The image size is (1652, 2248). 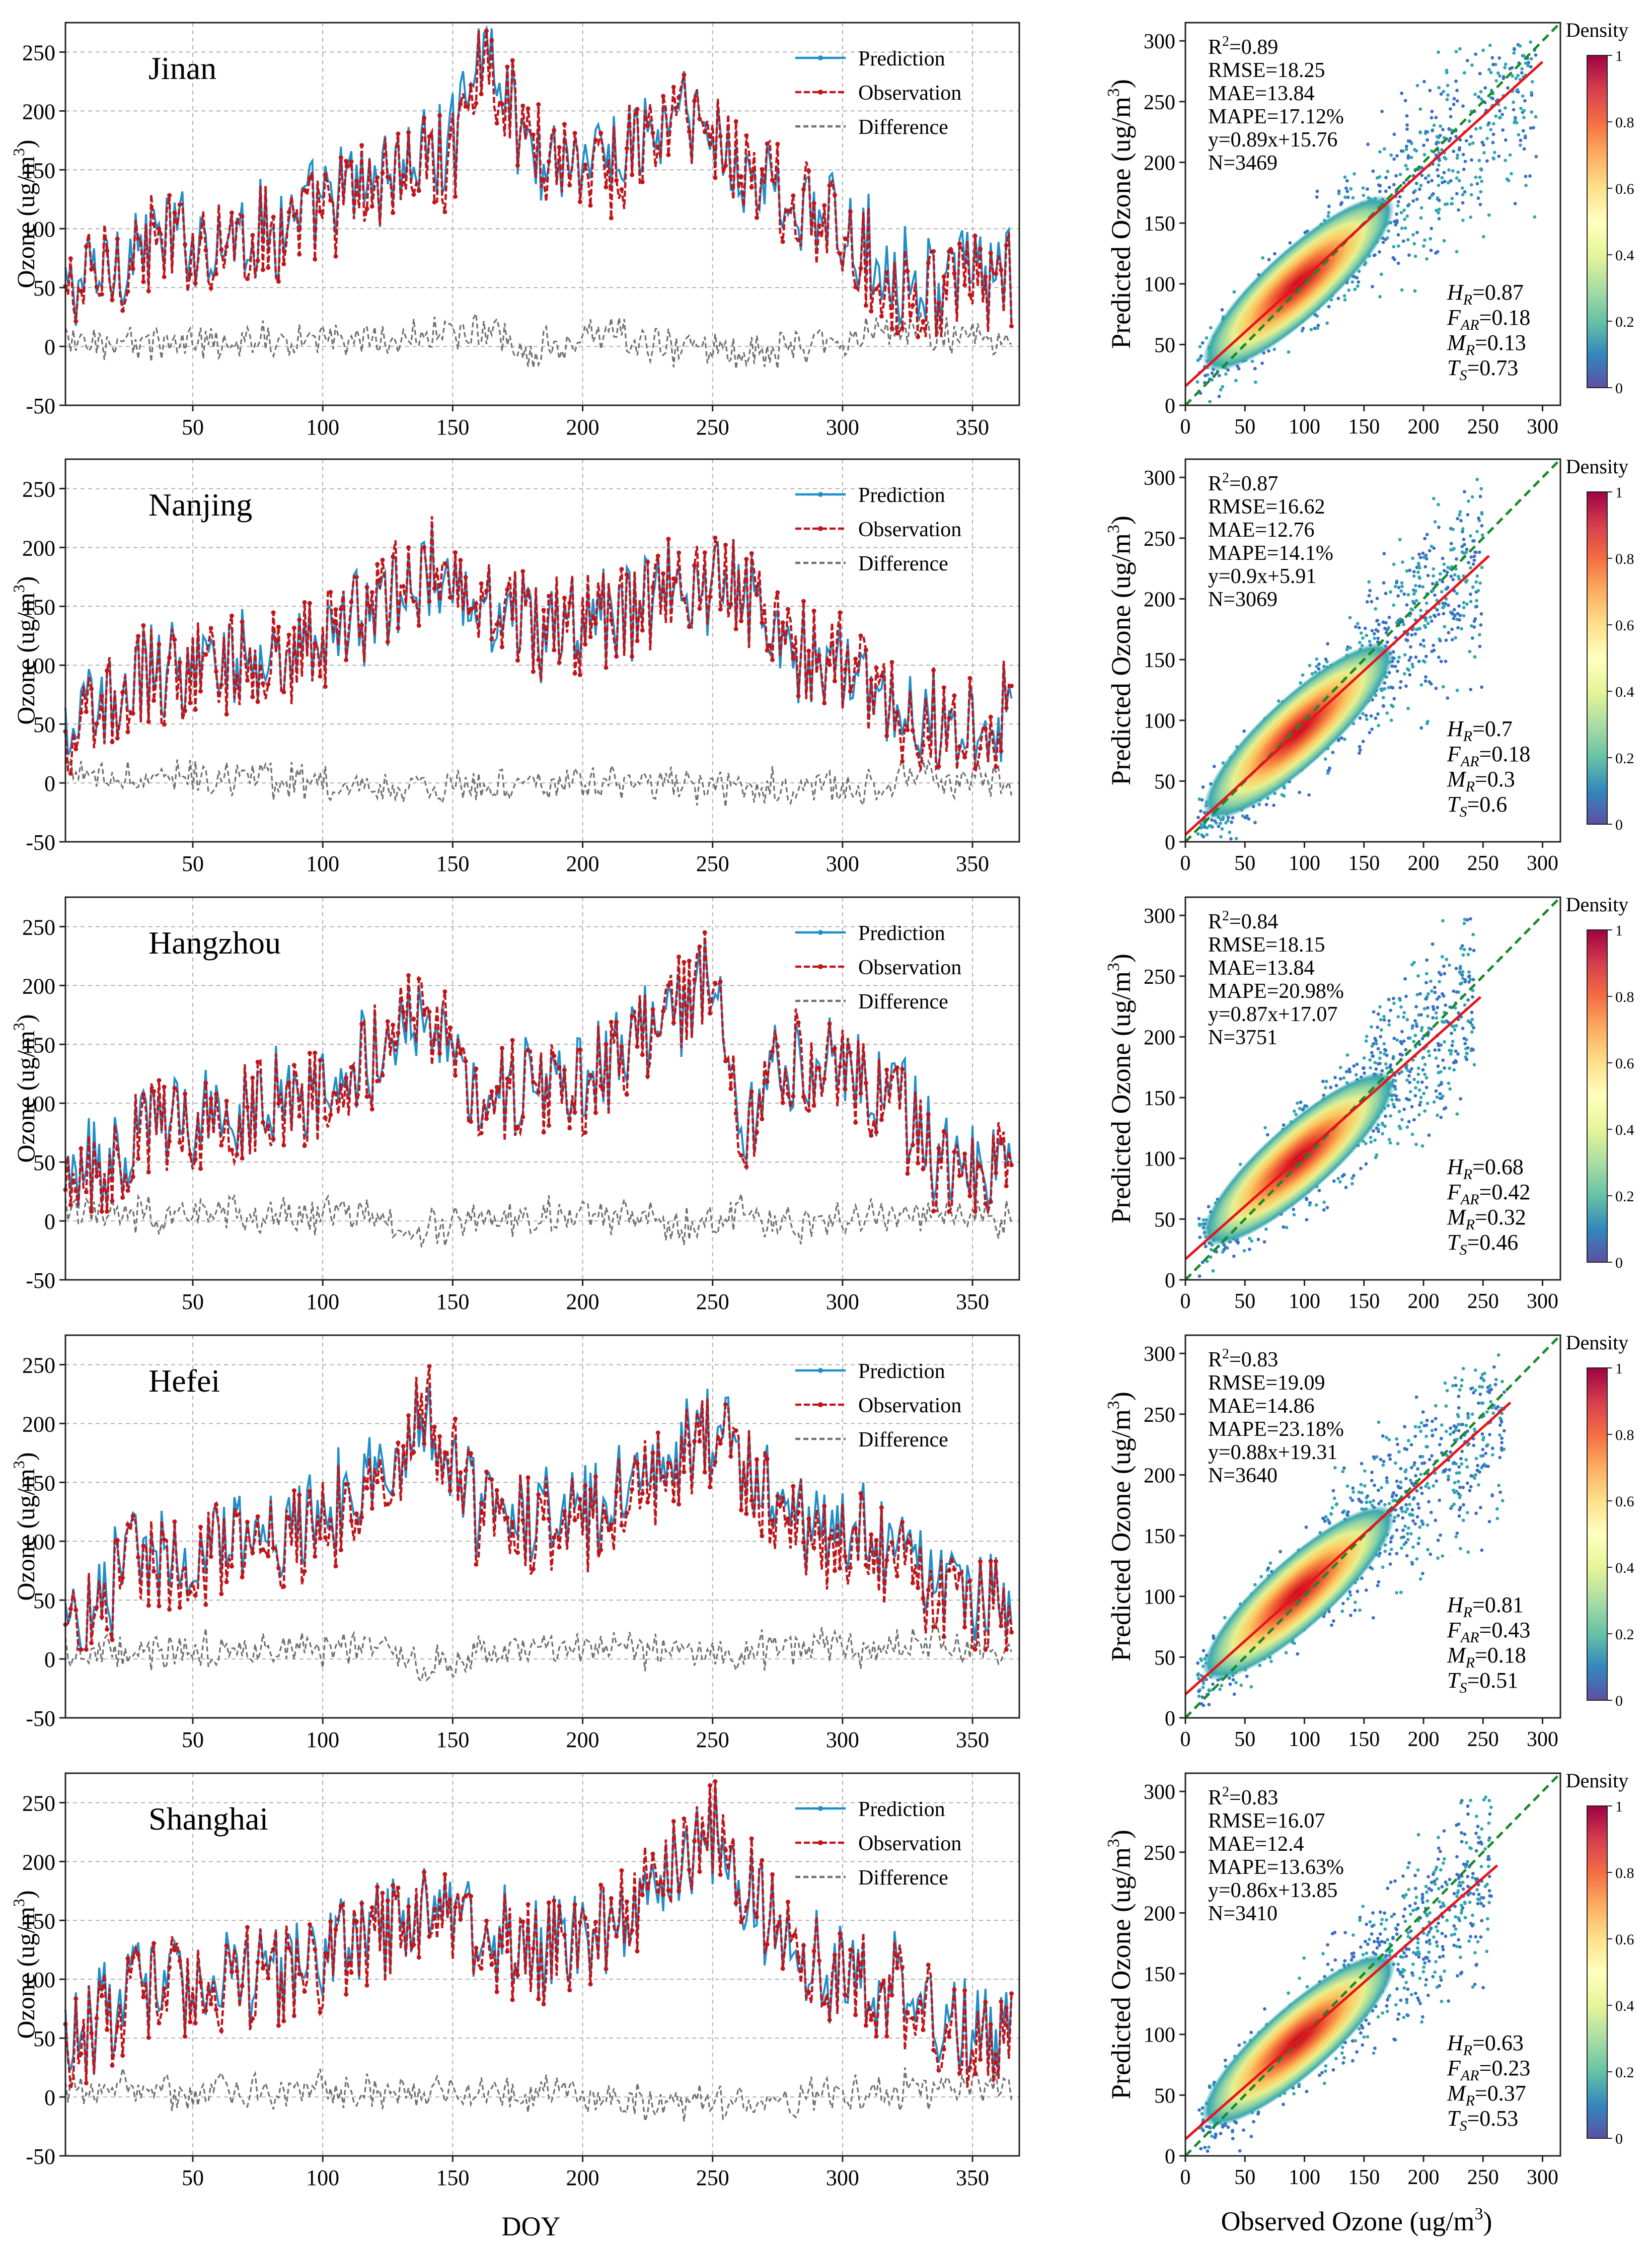 What do you see at coordinates (1492, 728) in the screenshot?
I see `skill-value: =0.7` at bounding box center [1492, 728].